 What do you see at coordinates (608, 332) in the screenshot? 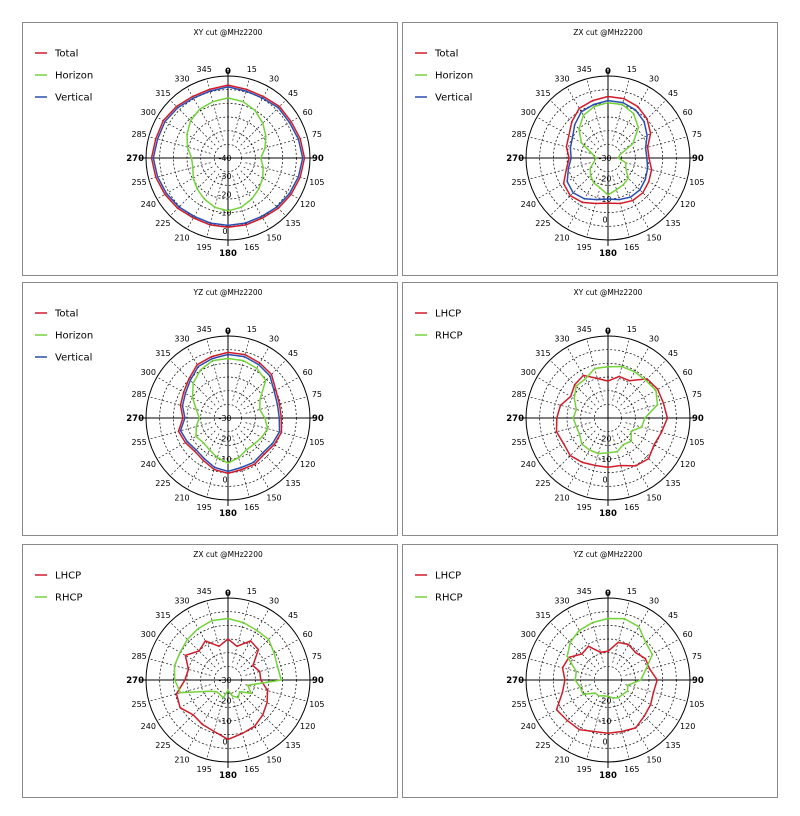
I see `angle-tick-label: 0` at bounding box center [608, 332].